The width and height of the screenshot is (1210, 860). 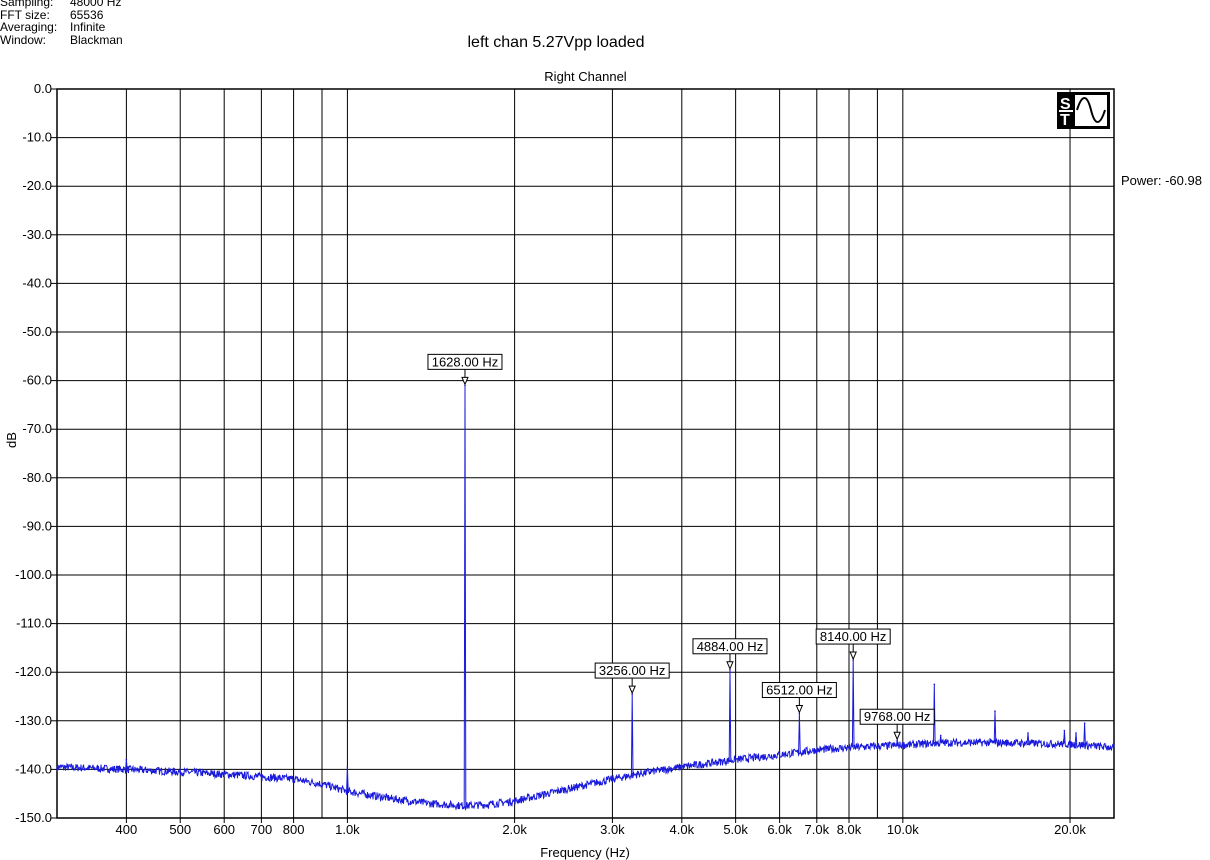 I want to click on x-tick-label: 8.0k, so click(x=849, y=829).